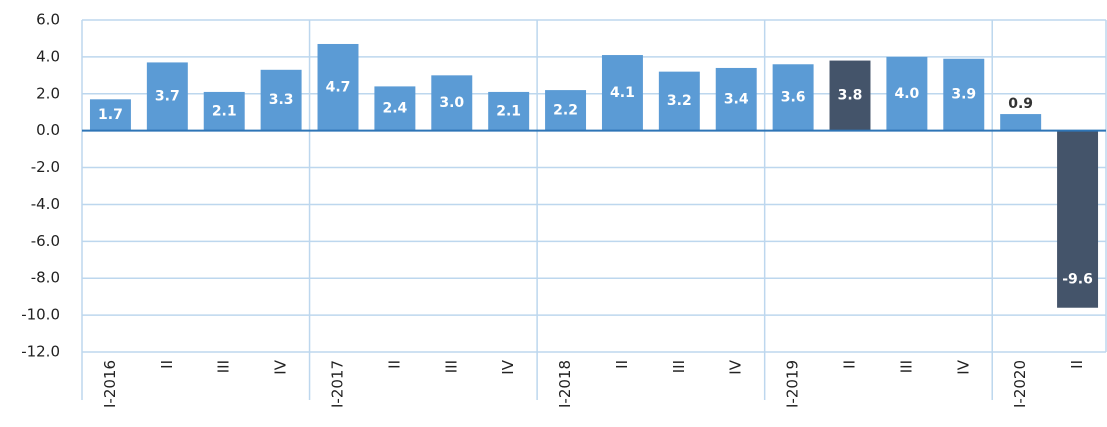  I want to click on y-tick-label: 6.0, so click(48, 20).